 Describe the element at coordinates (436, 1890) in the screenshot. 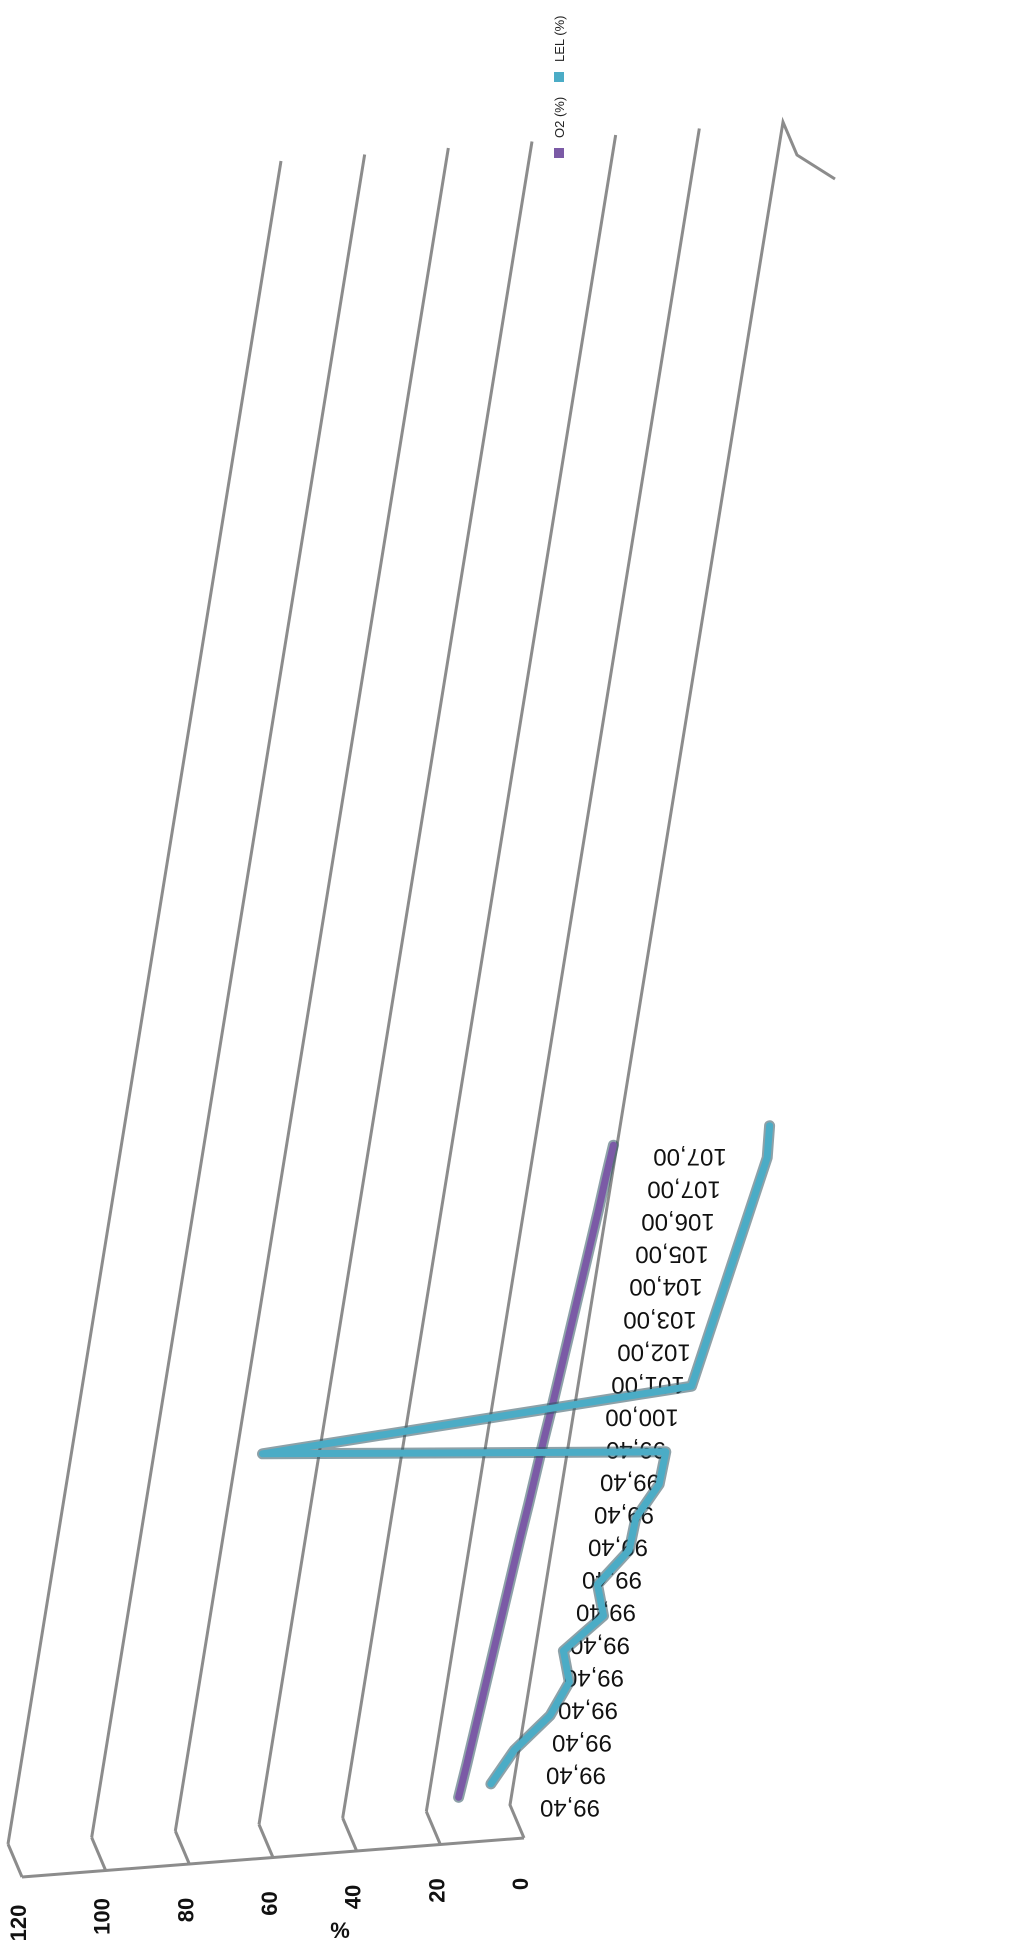

I see `y-tick-label: 20` at that location.